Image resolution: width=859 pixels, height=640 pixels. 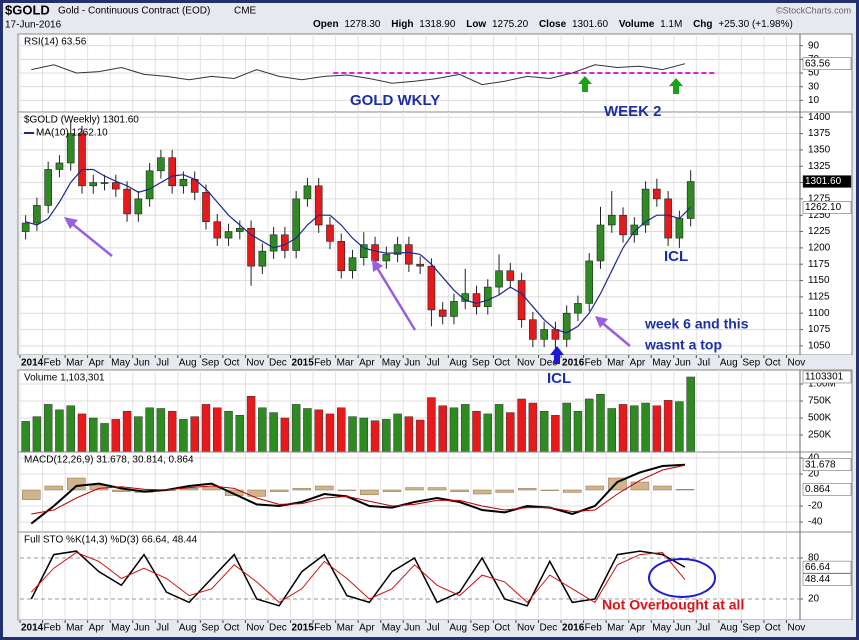 What do you see at coordinates (245, 11) in the screenshot?
I see `exchange: CME` at bounding box center [245, 11].